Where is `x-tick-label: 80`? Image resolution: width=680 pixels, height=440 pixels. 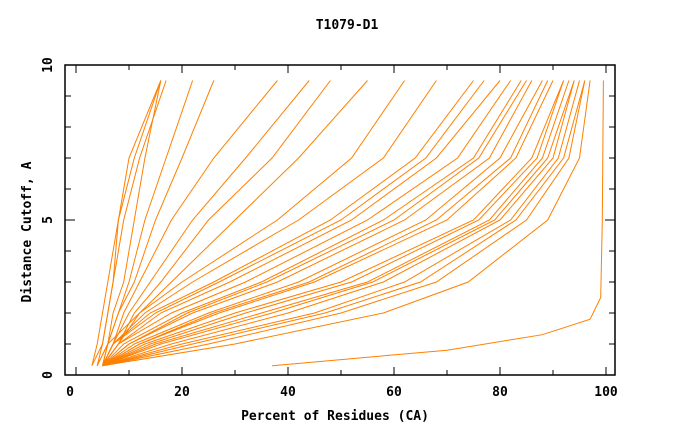
x-tick-label: 80 is located at coordinates (500, 392).